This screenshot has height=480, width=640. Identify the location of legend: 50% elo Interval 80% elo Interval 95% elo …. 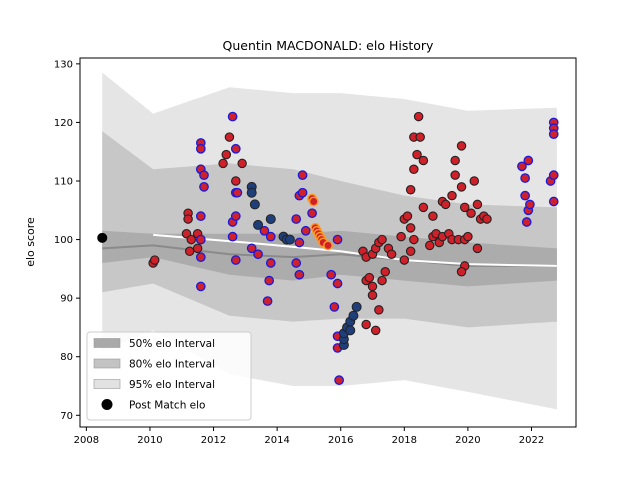
(169, 376).